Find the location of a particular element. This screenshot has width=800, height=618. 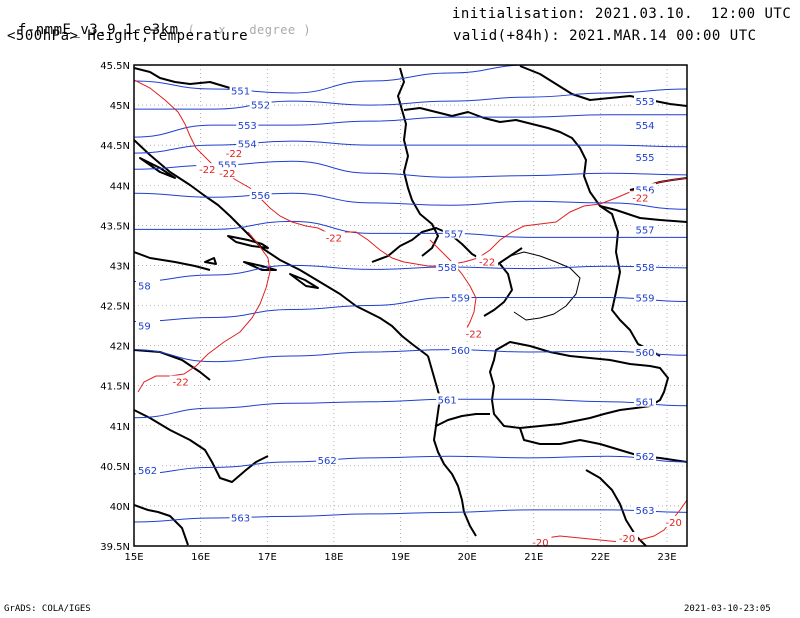

coastline-italy-gargano is located at coordinates (172, 261).